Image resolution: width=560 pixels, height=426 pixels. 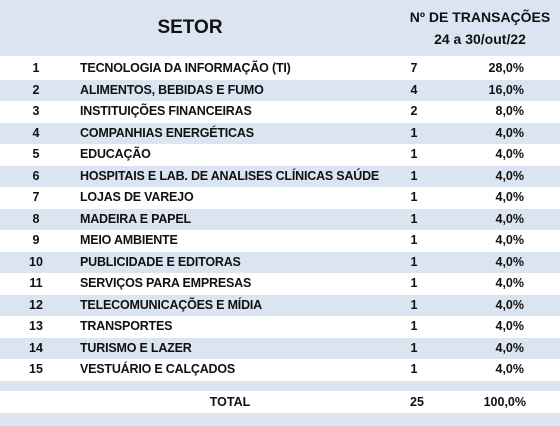 I want to click on transaction-percent: 28,0%, so click(x=506, y=68).